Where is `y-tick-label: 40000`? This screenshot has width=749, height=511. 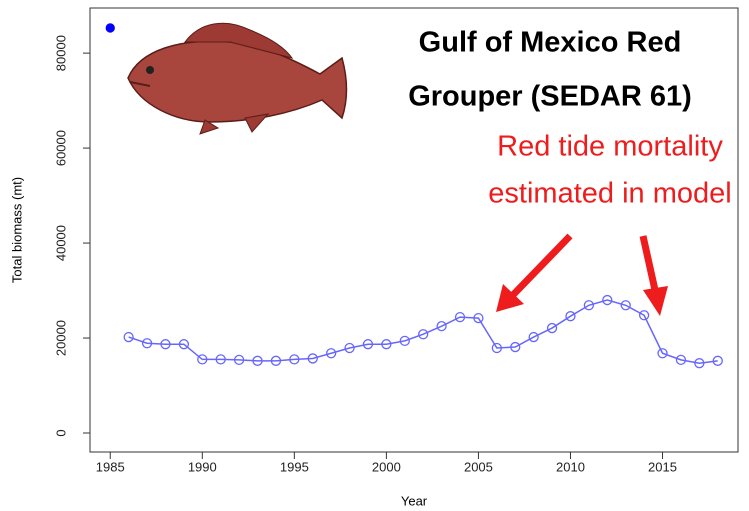
y-tick-label: 40000 is located at coordinates (60, 243).